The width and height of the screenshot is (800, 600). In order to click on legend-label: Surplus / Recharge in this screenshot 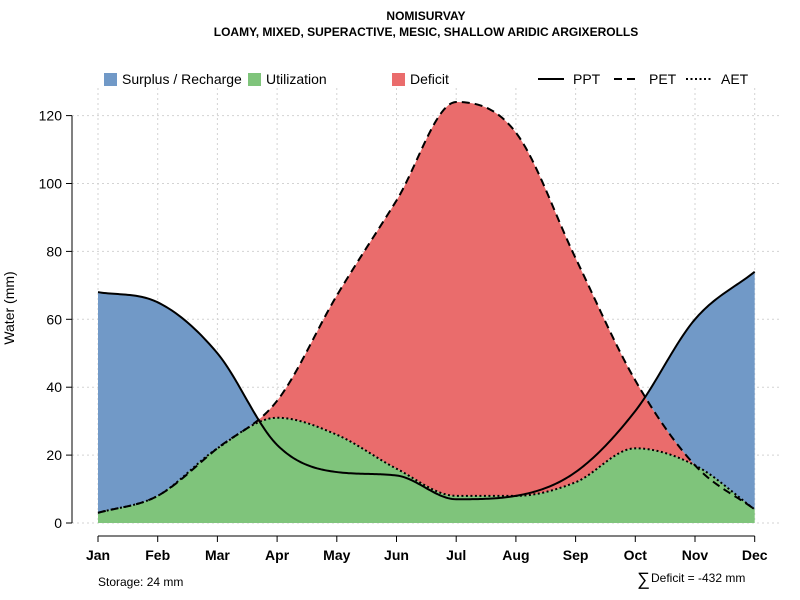, I will do `click(182, 79)`.